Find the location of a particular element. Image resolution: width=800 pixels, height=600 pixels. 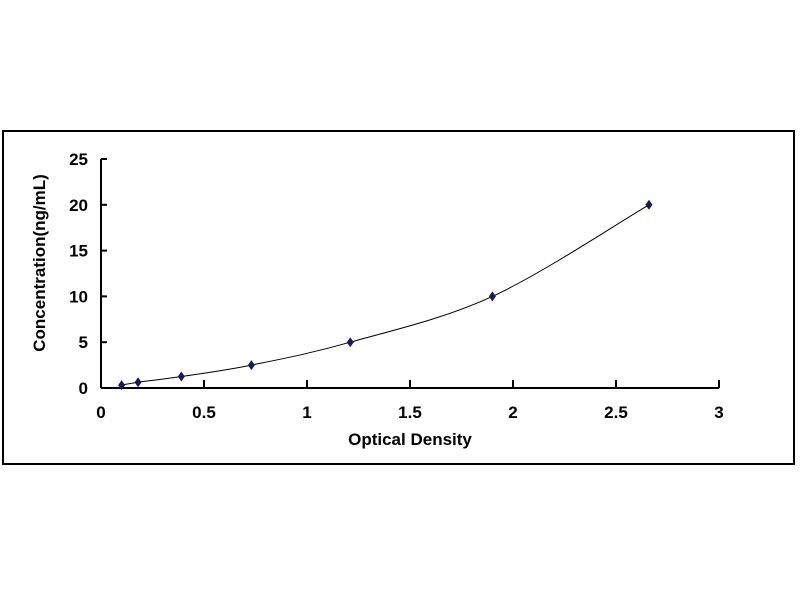

y-tick-label: 10 is located at coordinates (78, 296).